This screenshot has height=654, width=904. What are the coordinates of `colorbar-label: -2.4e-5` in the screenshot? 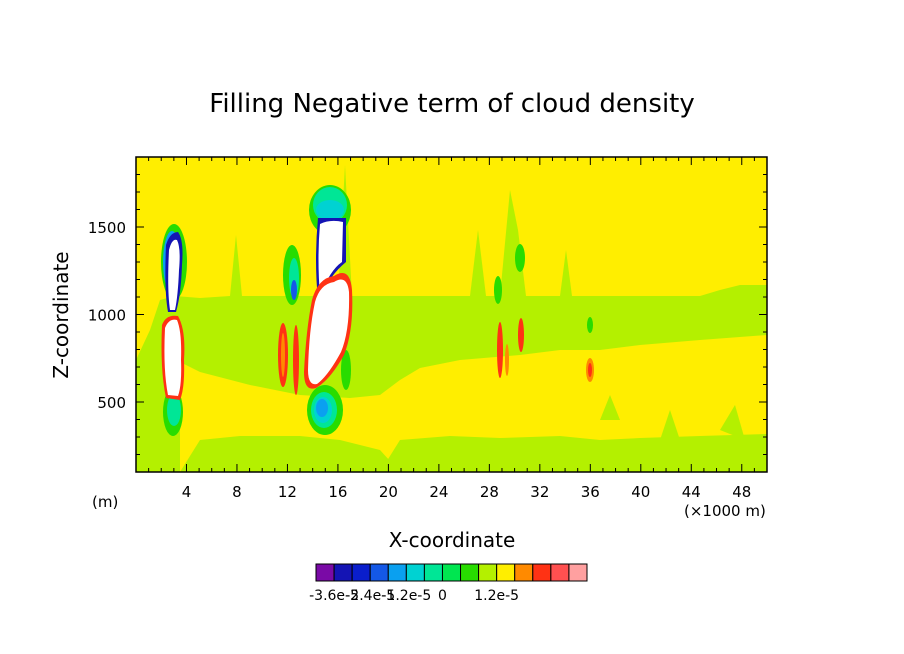 It's located at (370, 596).